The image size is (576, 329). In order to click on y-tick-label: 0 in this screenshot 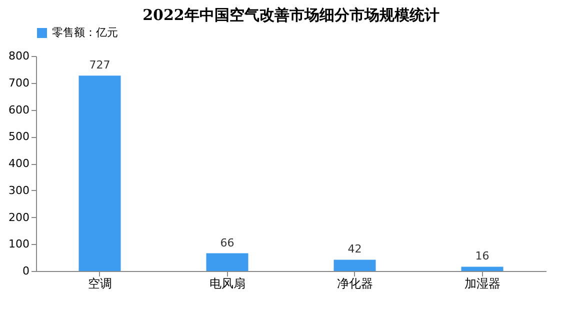, I will do `click(26, 271)`.